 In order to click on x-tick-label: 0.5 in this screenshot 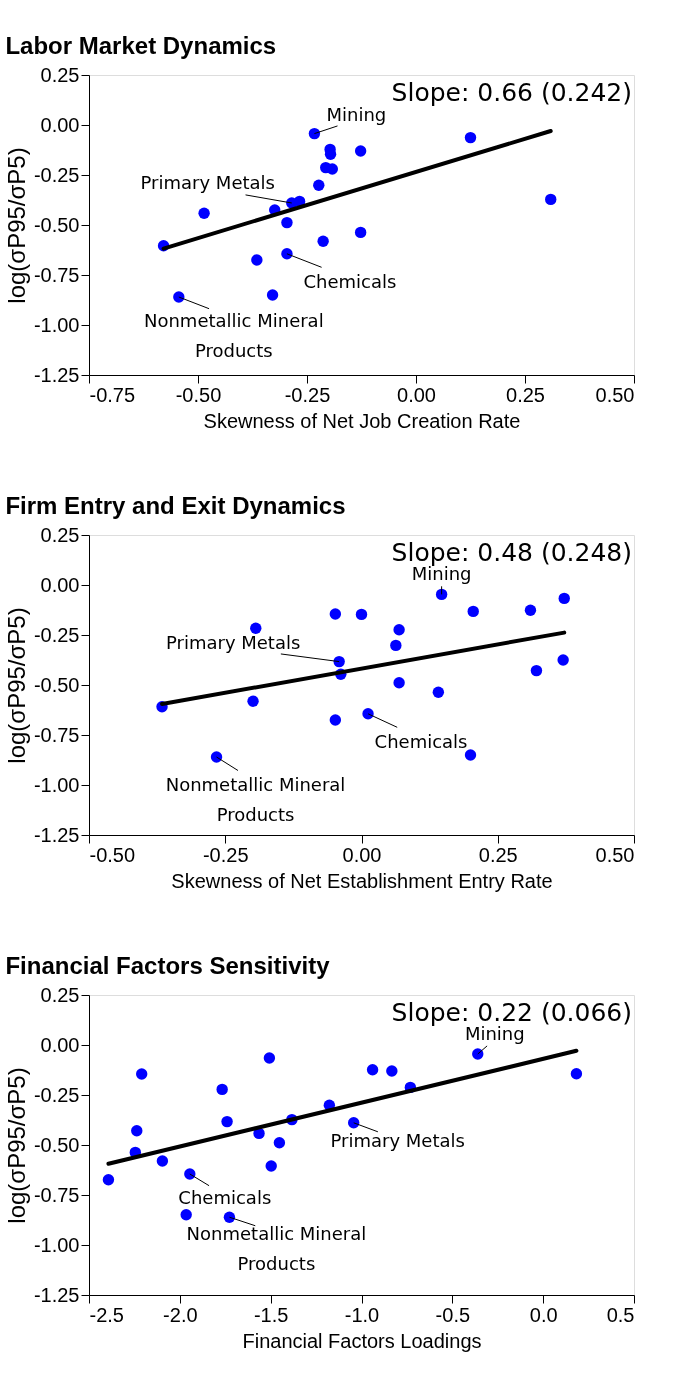, I will do `click(620, 1314)`.